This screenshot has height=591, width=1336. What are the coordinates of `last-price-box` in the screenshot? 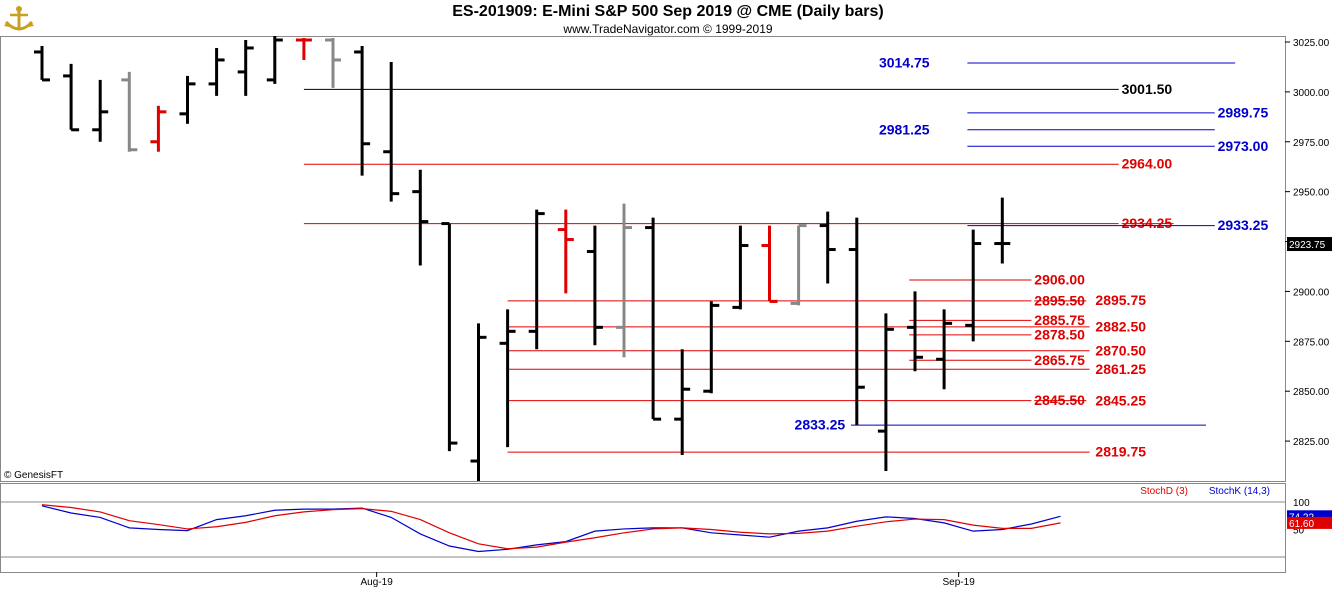 It's located at (1309, 244).